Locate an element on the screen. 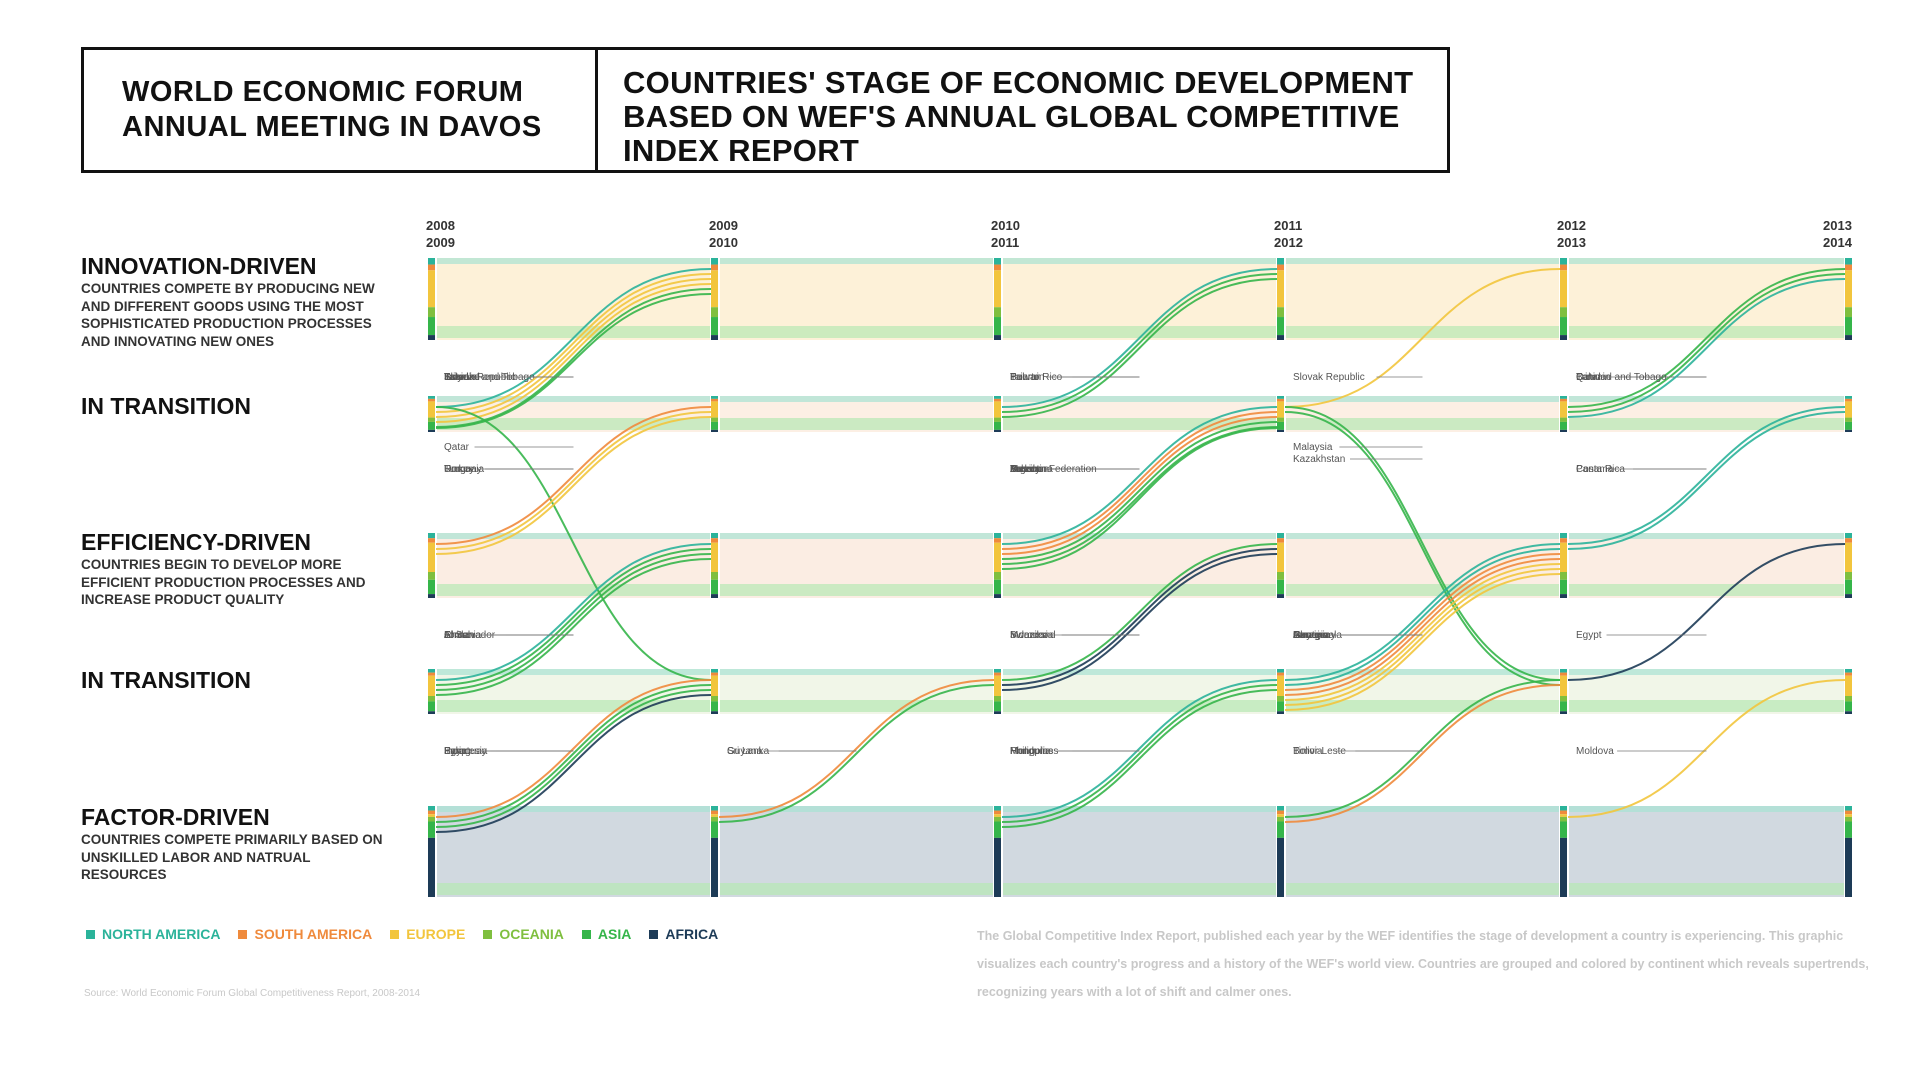  country-label: Moldova is located at coordinates (1595, 751).